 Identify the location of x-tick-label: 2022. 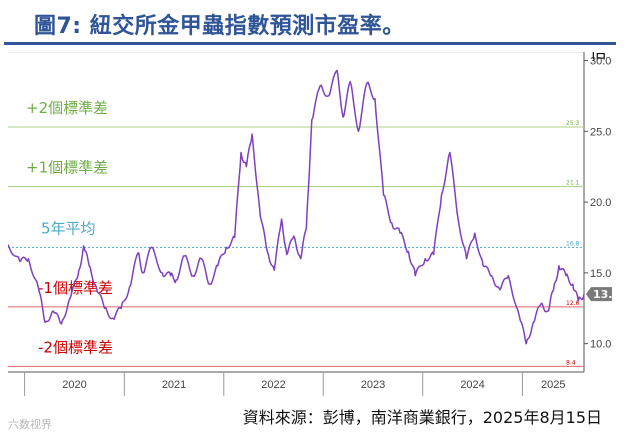
(273, 385).